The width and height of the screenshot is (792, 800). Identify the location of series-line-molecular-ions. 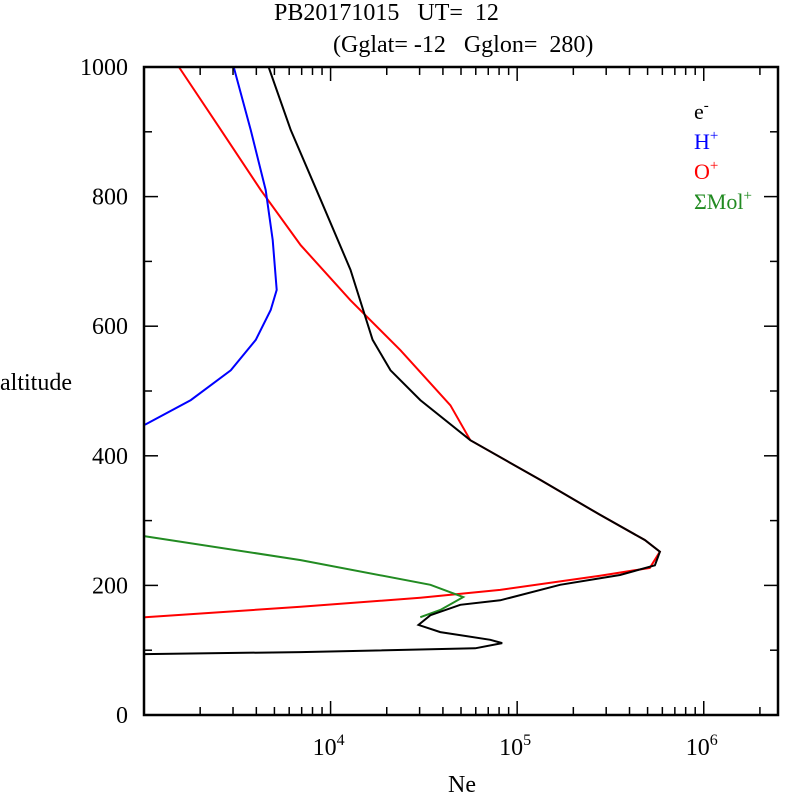
(305, 577).